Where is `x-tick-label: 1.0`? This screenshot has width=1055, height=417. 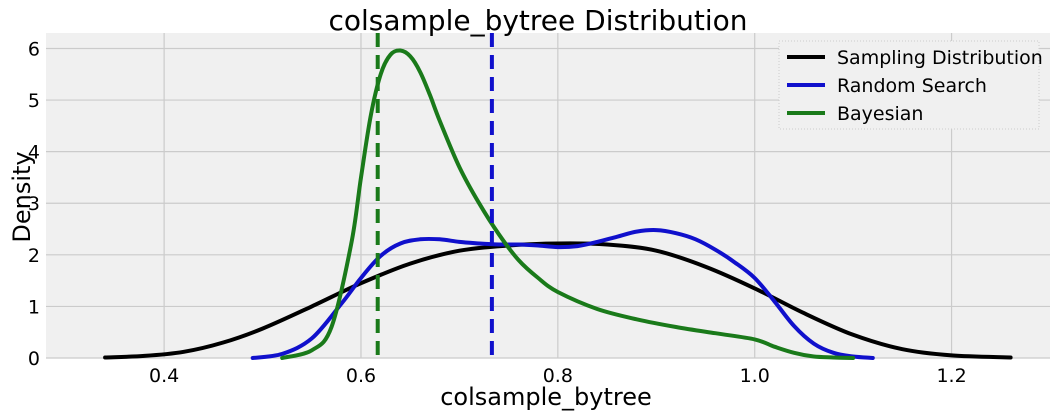
x-tick-label: 1.0 is located at coordinates (755, 376).